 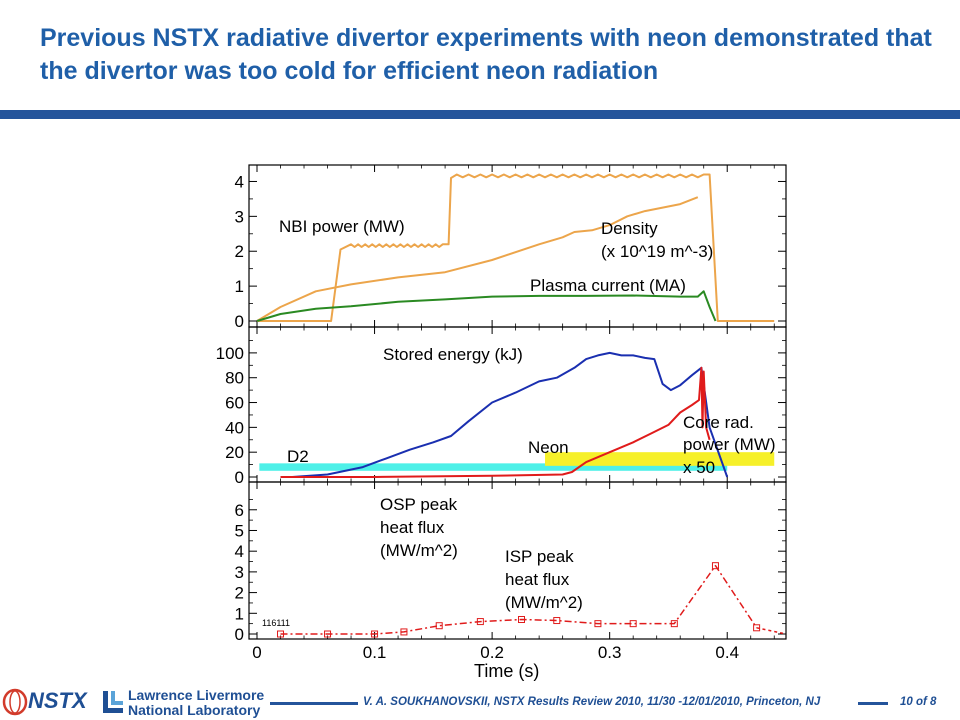 What do you see at coordinates (660, 459) in the screenshot?
I see `band-neon` at bounding box center [660, 459].